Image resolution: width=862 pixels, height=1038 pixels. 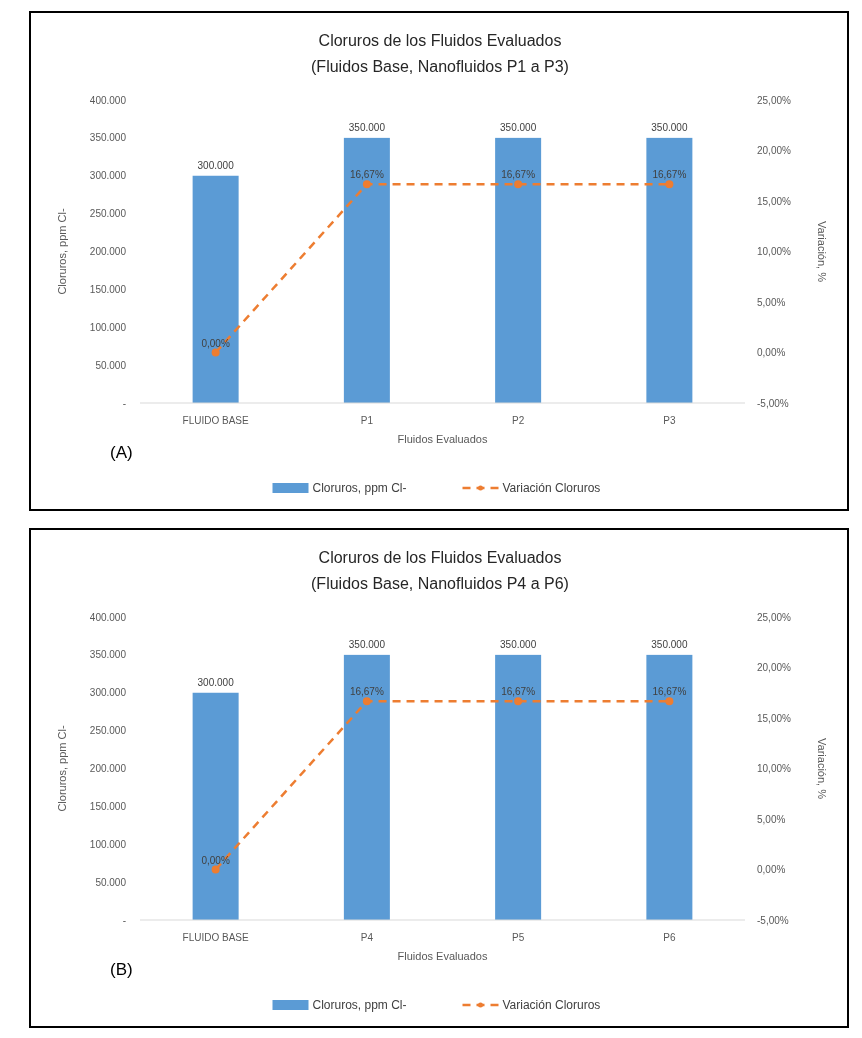 What do you see at coordinates (440, 583) in the screenshot?
I see `chart-subtitle: (Fluidos Base, Nanofluidos P4 a P6)` at bounding box center [440, 583].